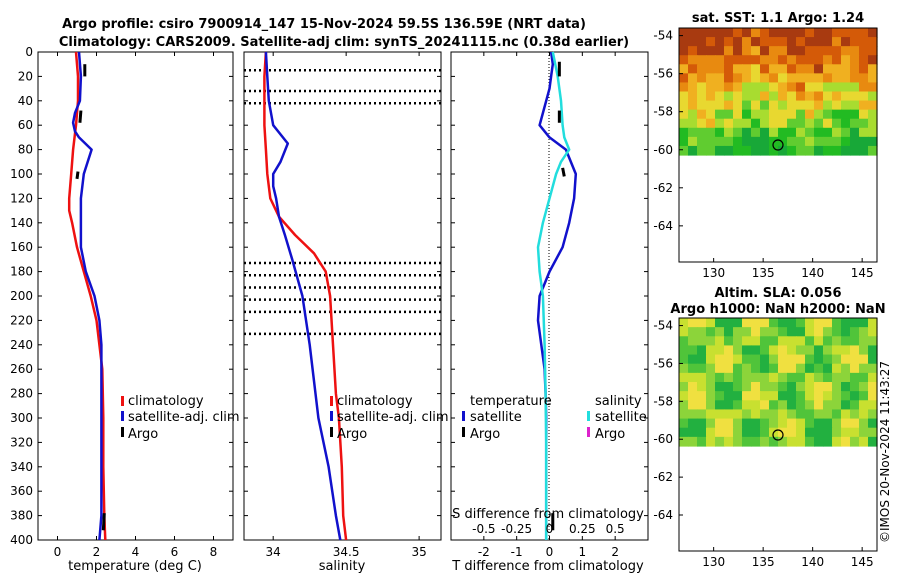 This screenshot has height=580, width=900. I want to click on y-tick-label: 20, so click(25, 76).